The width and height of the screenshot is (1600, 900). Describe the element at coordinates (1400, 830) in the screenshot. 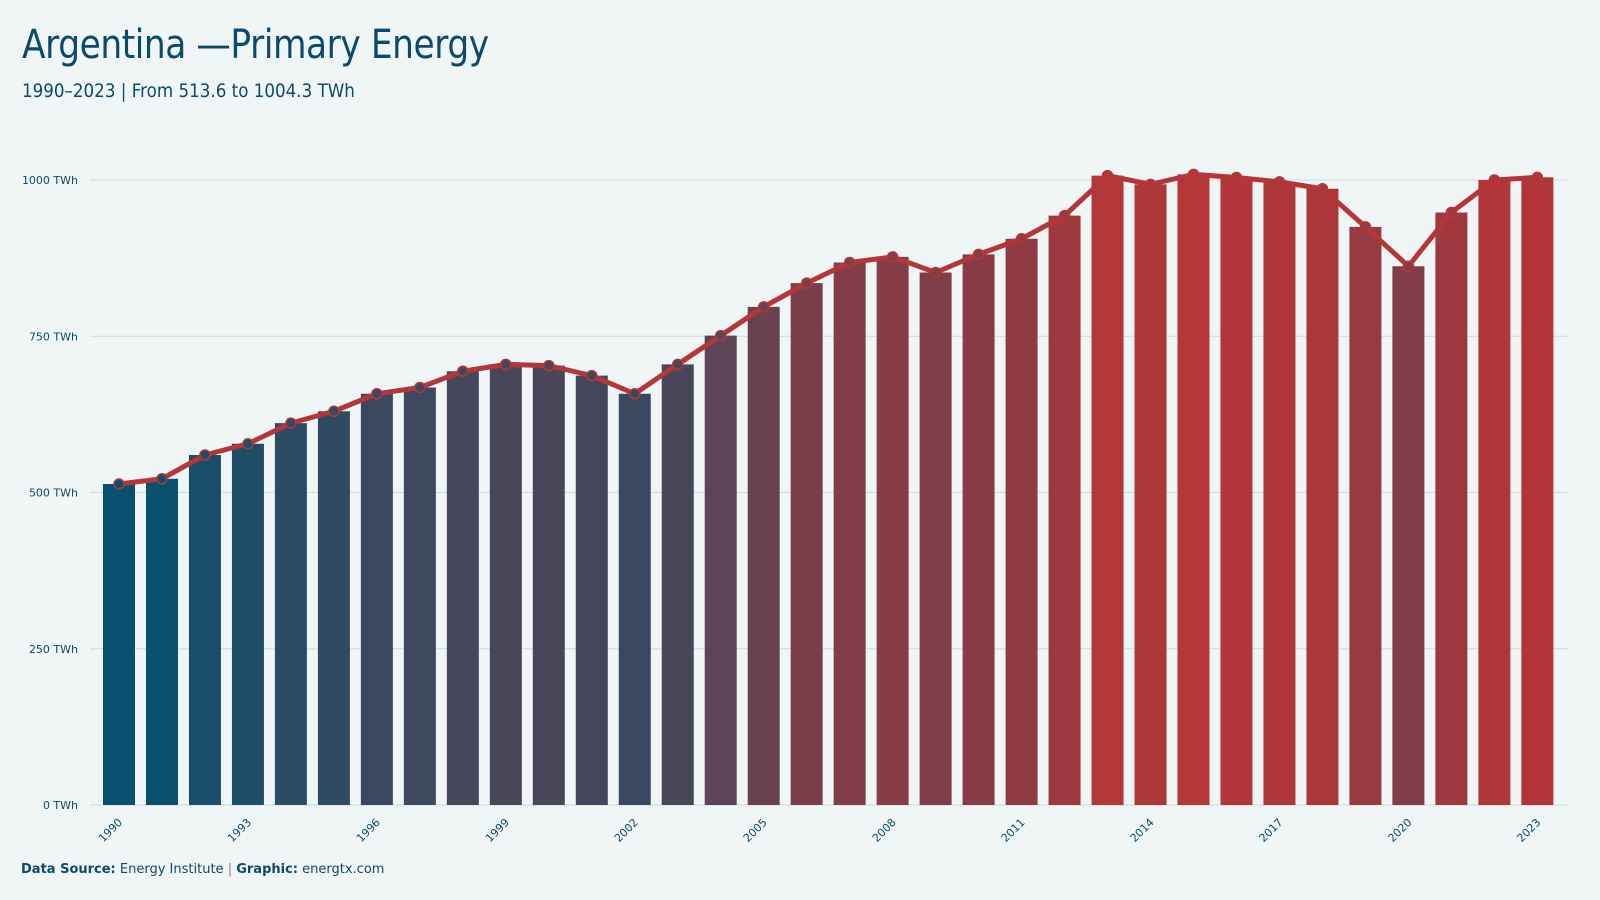

I see `x-tick-label: 2020` at that location.